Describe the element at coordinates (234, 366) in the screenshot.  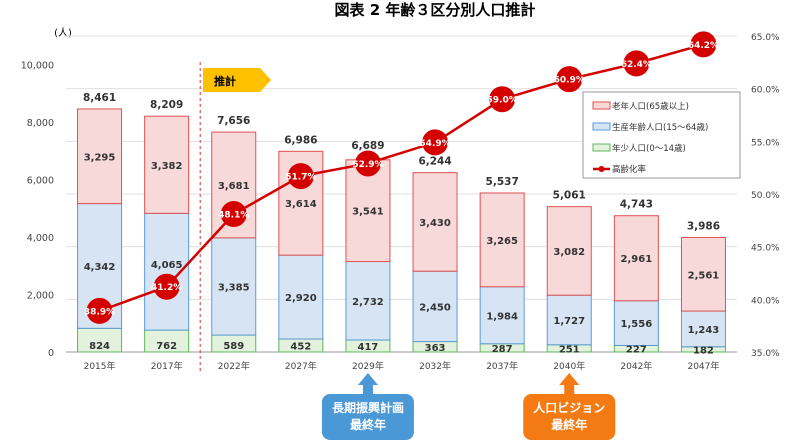
I see `x-tick-label: 2022年` at that location.